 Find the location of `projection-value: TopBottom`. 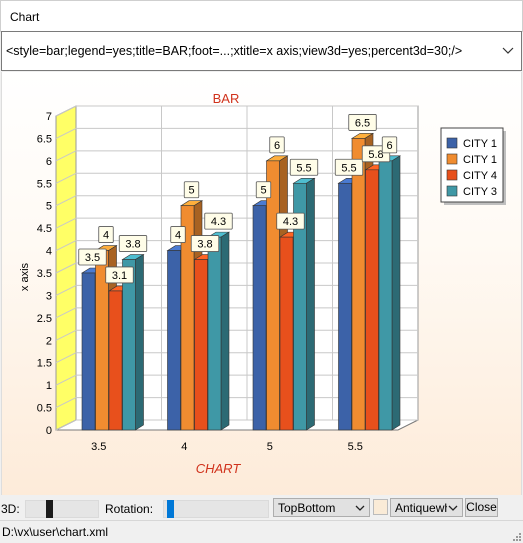

projection-value: TopBottom is located at coordinates (307, 508).